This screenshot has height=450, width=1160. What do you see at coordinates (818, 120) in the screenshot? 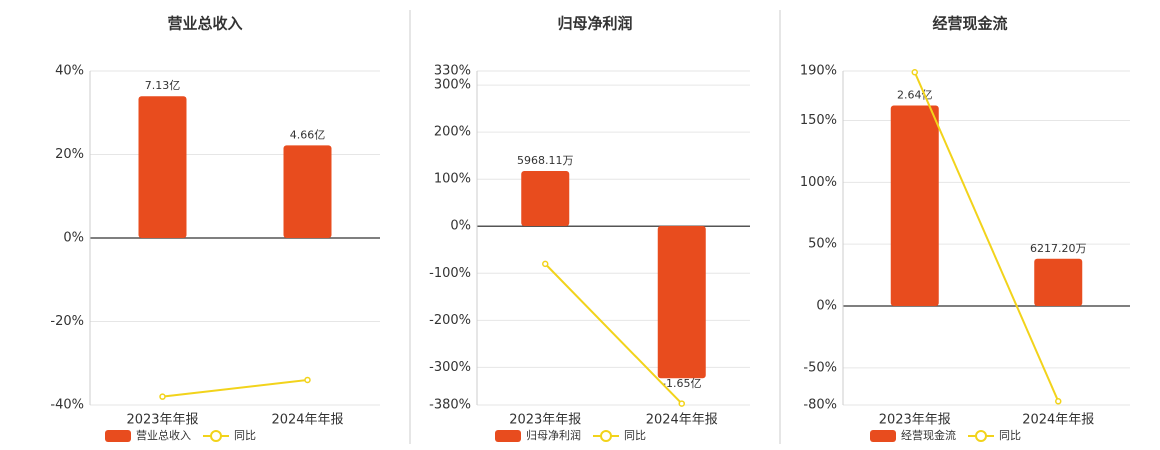
I see `y-tick-label: 150%` at bounding box center [818, 120].